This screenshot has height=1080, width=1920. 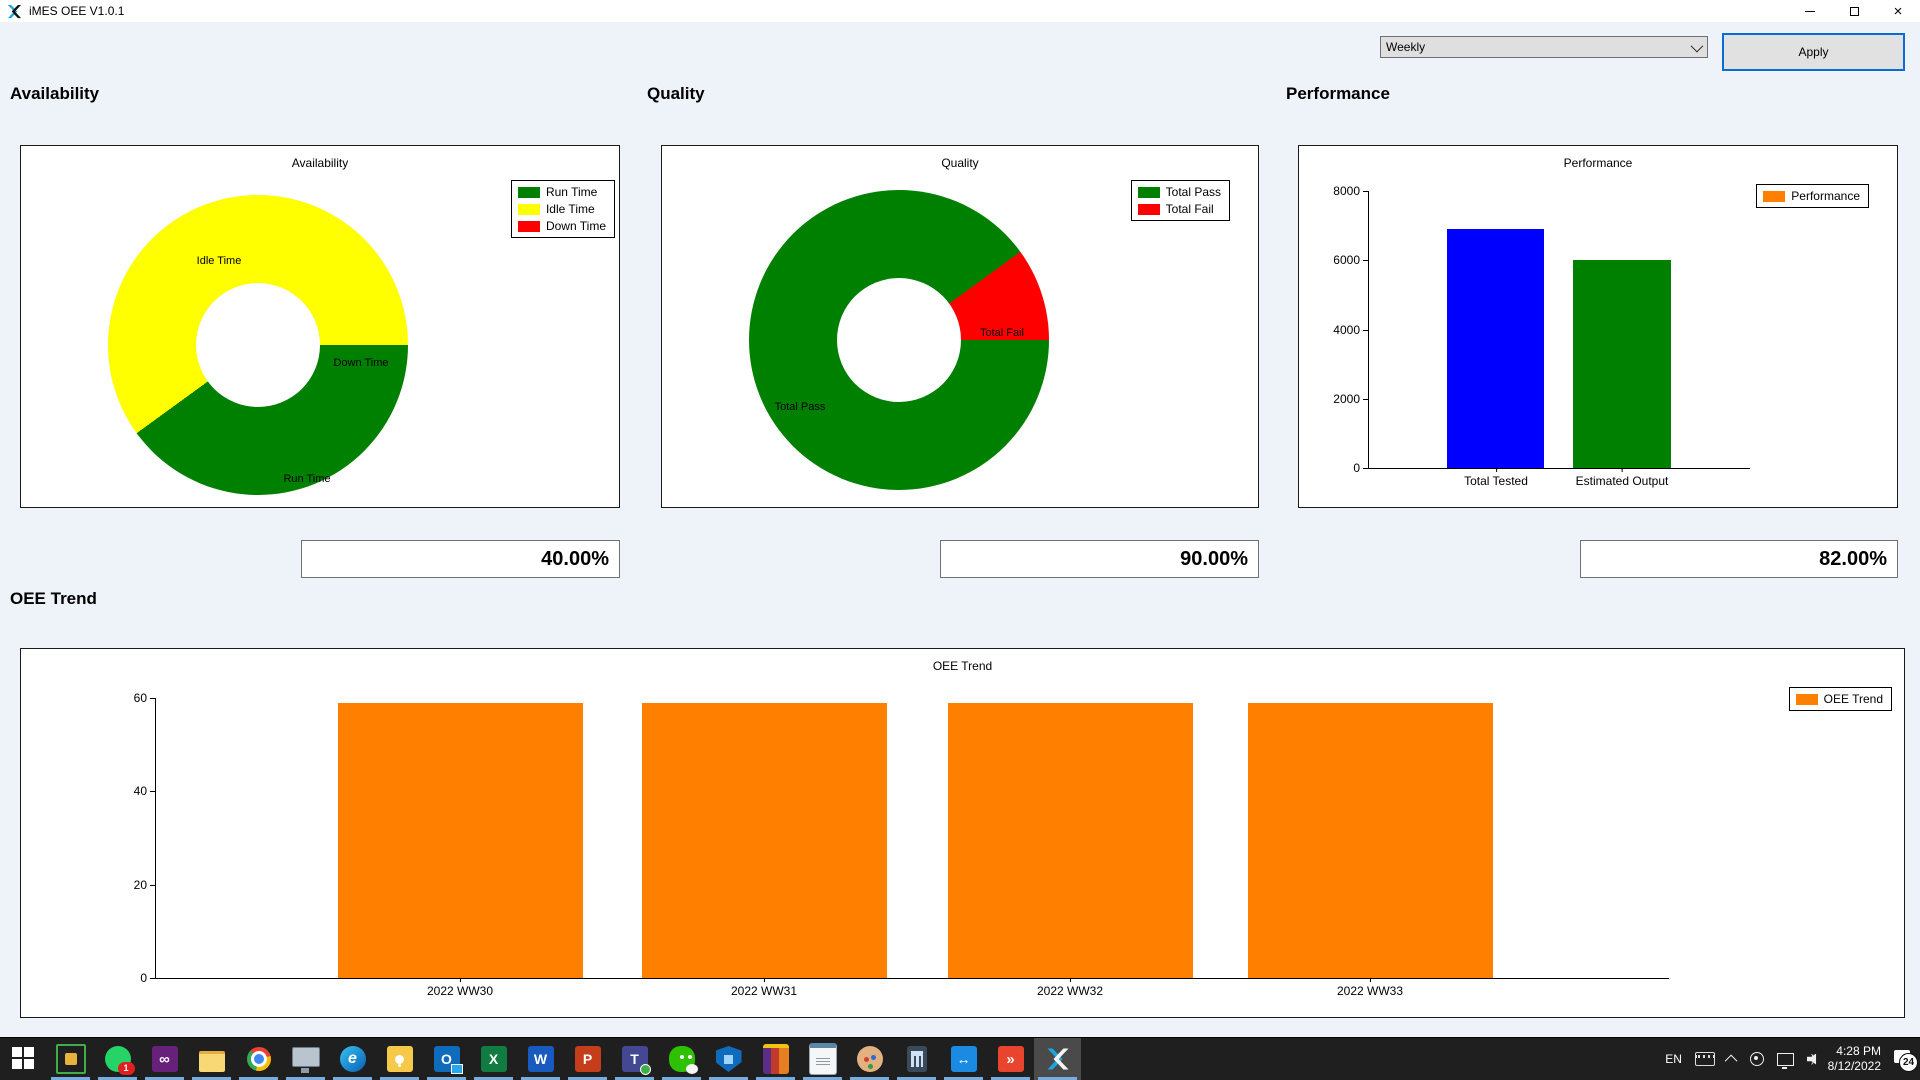 What do you see at coordinates (493, 1059) in the screenshot?
I see `taskbar-icon-excel: X` at bounding box center [493, 1059].